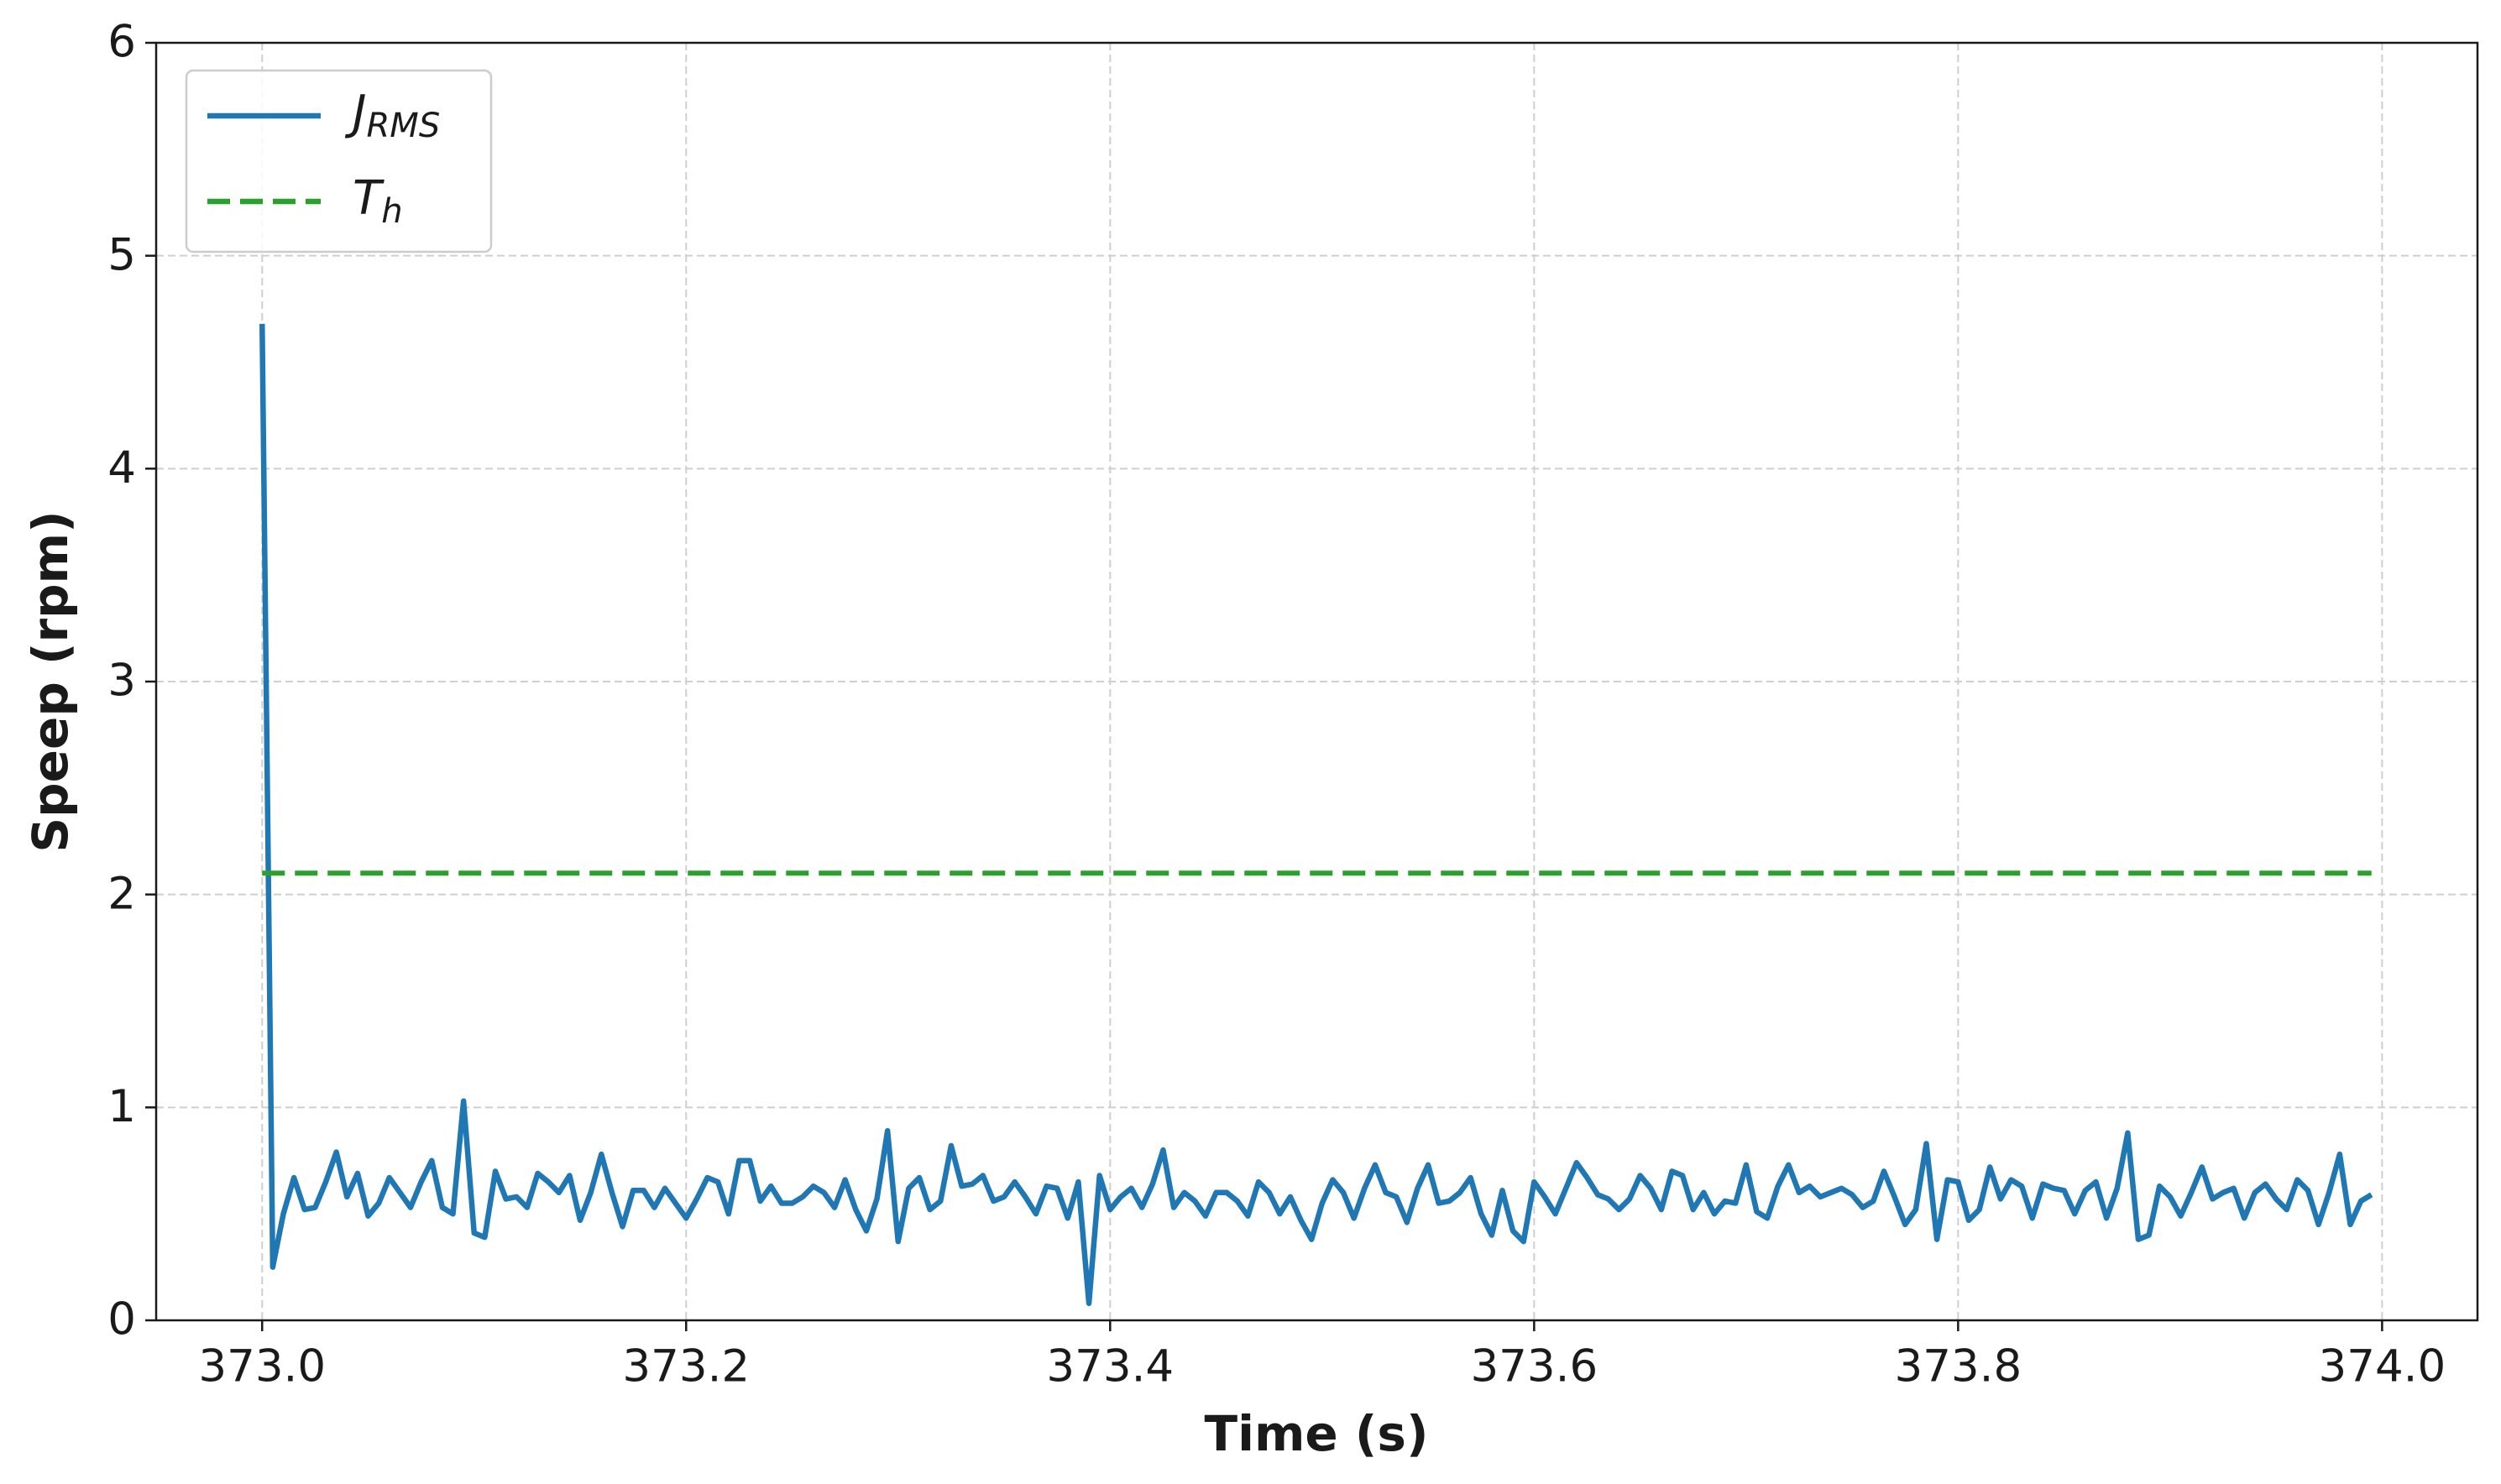  I want to click on y-tick-label: 0, so click(122, 1320).